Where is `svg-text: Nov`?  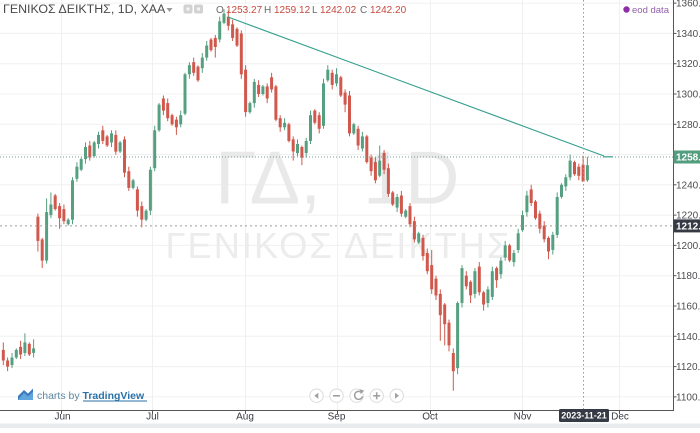 svg-text: Nov is located at coordinates (523, 417).